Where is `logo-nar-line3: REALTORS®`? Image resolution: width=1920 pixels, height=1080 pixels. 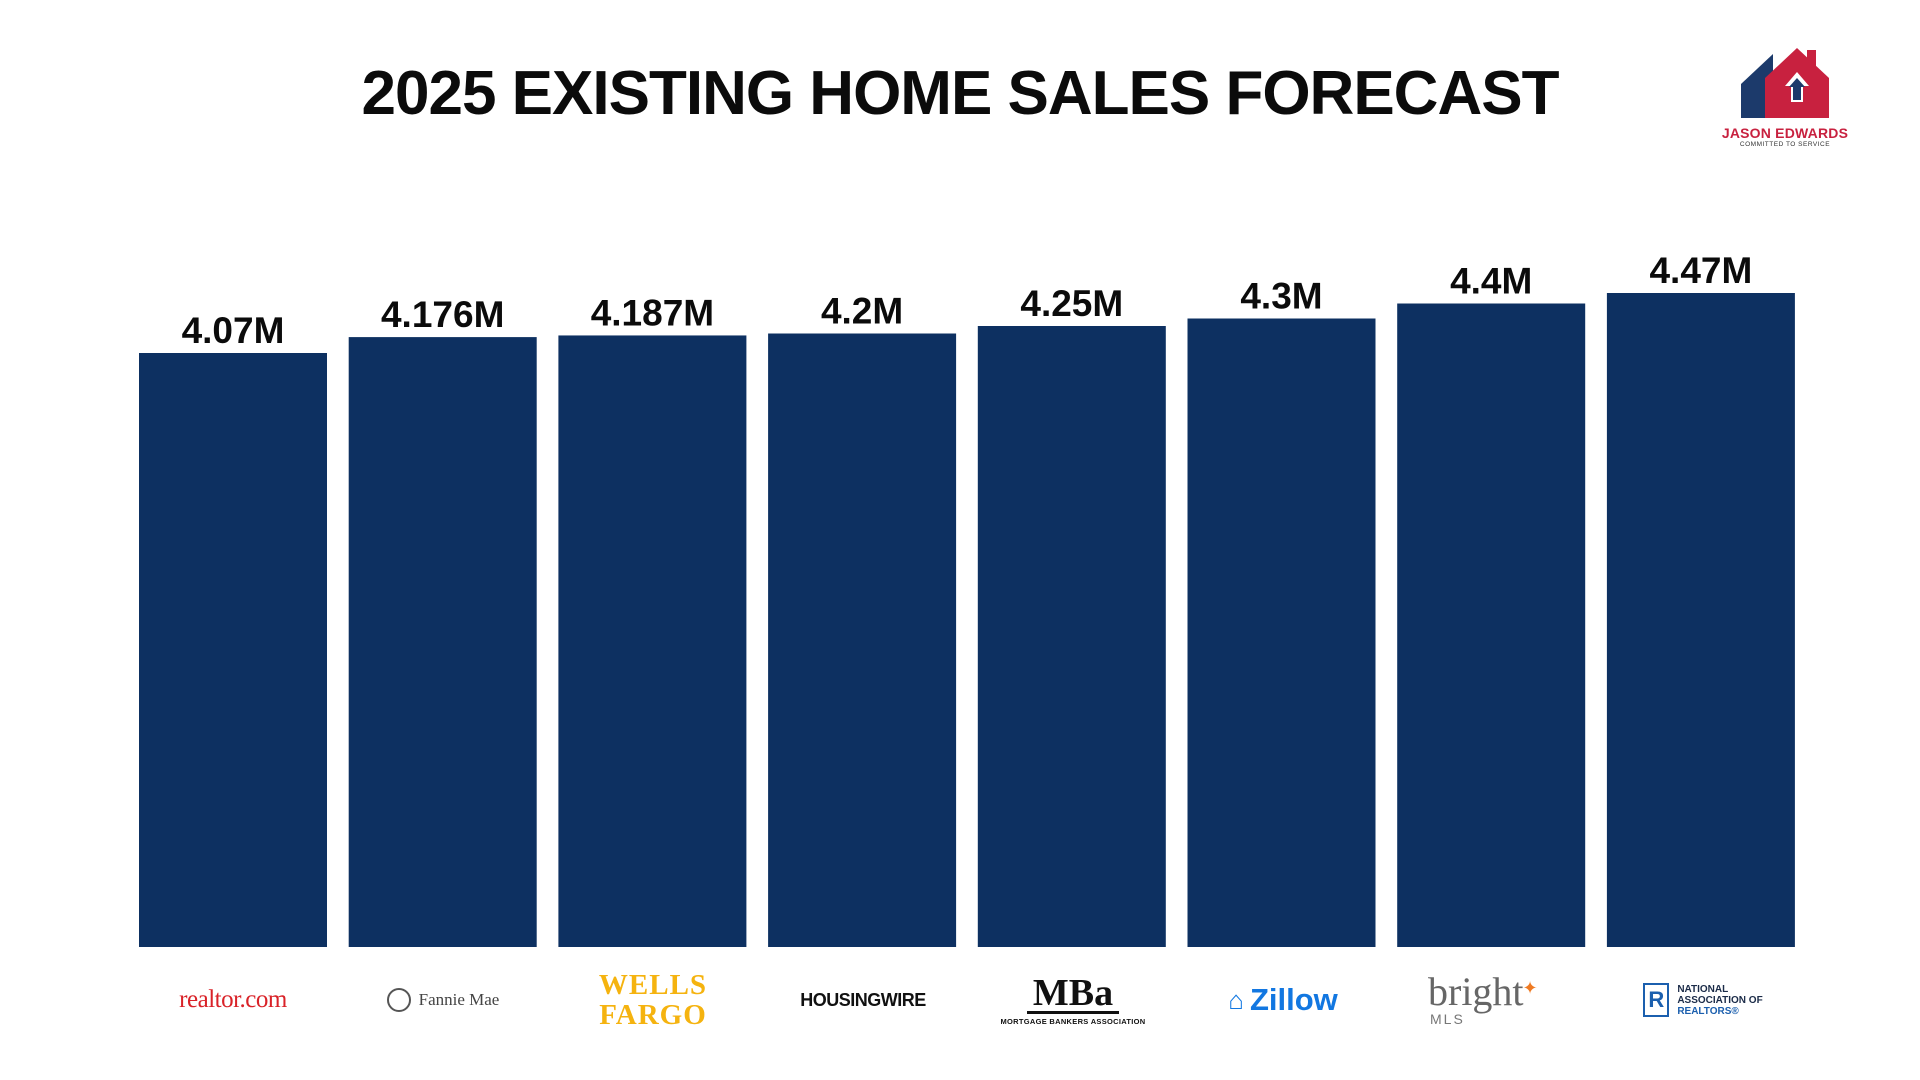
logo-nar-line3: REALTORS® is located at coordinates (1708, 1011).